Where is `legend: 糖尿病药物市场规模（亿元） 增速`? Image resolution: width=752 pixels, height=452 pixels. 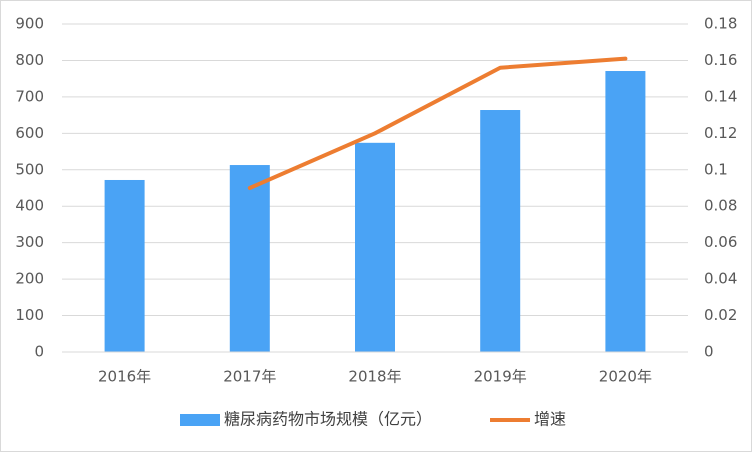
legend: 糖尿病药物市场规模（亿元） 增速 is located at coordinates (373, 419).